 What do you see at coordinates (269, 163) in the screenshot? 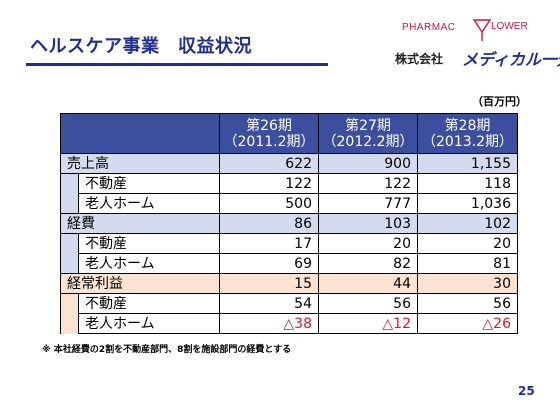
I see `cell-value: 622` at bounding box center [269, 163].